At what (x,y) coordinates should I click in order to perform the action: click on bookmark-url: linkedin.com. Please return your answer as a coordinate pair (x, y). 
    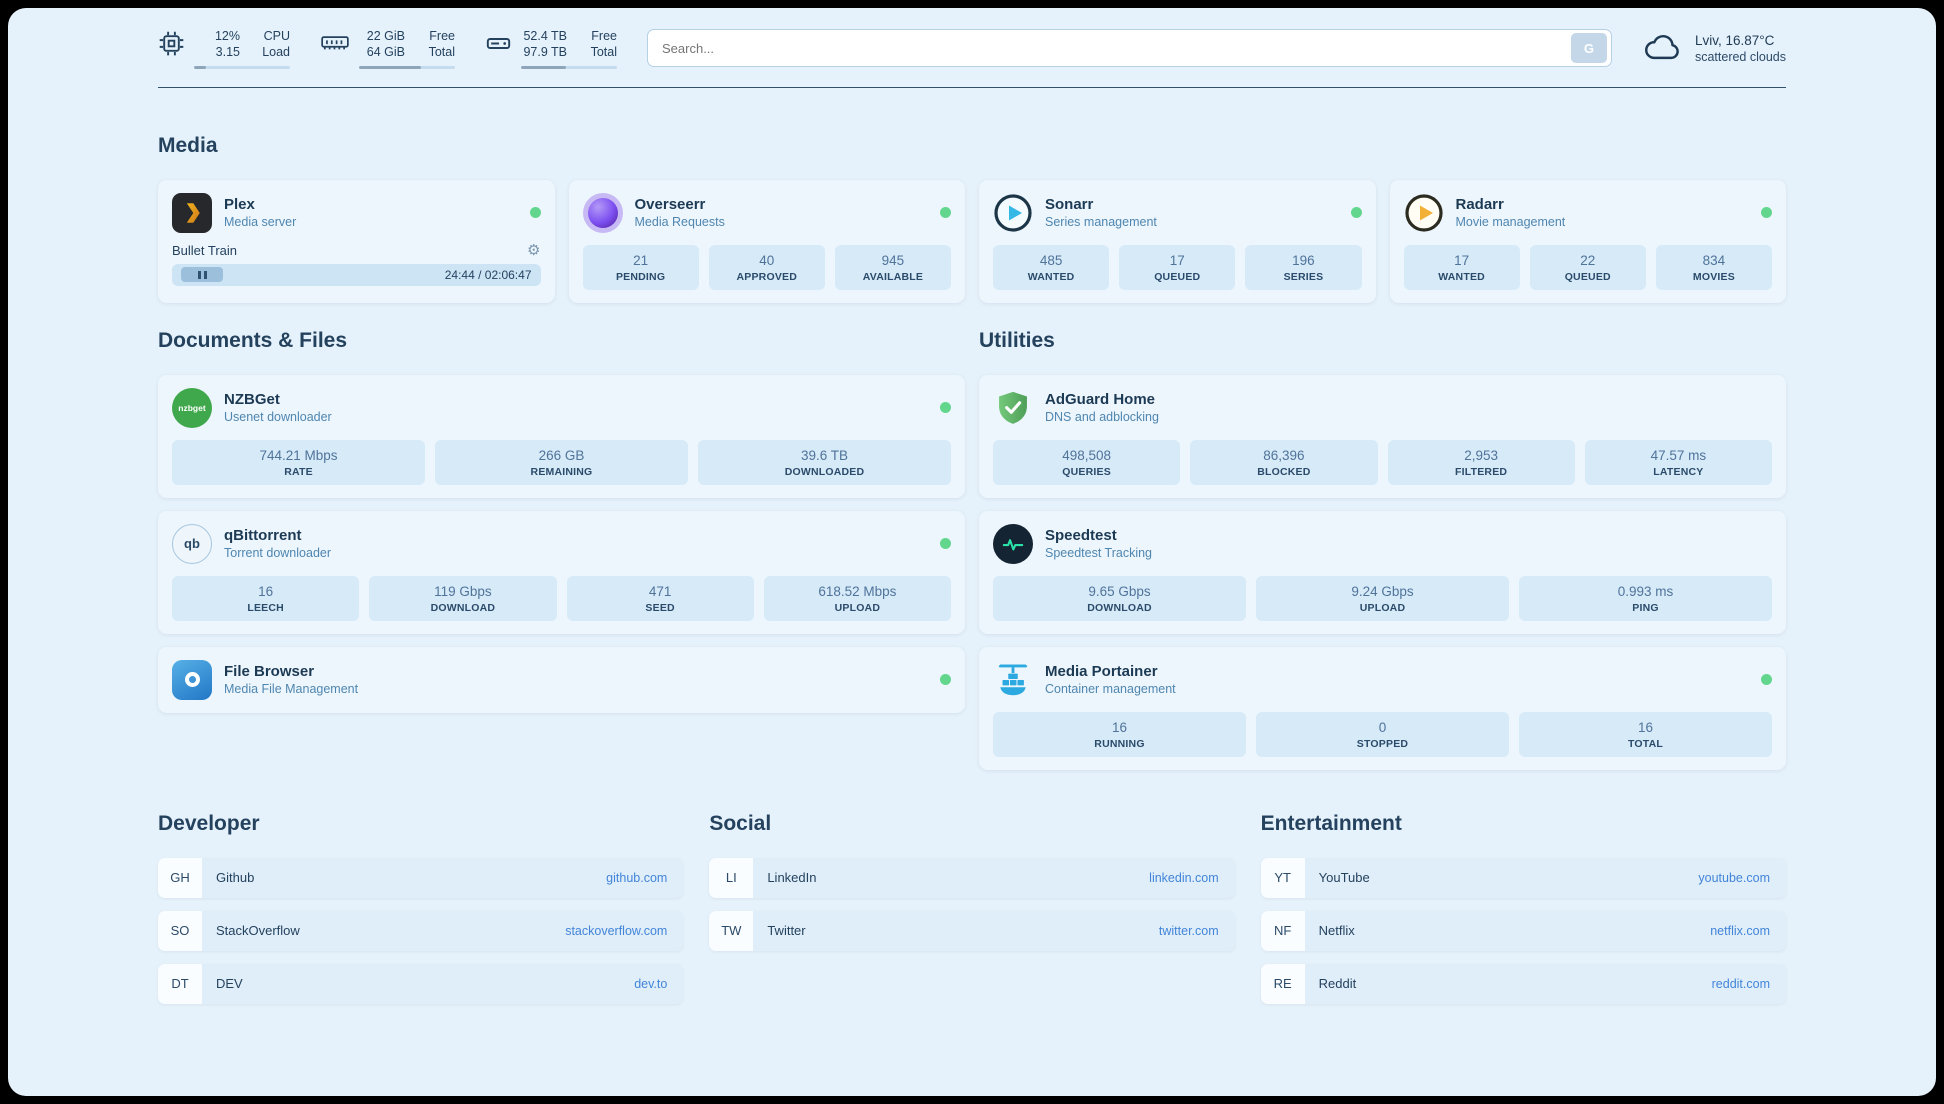
    Looking at the image, I should click on (1184, 877).